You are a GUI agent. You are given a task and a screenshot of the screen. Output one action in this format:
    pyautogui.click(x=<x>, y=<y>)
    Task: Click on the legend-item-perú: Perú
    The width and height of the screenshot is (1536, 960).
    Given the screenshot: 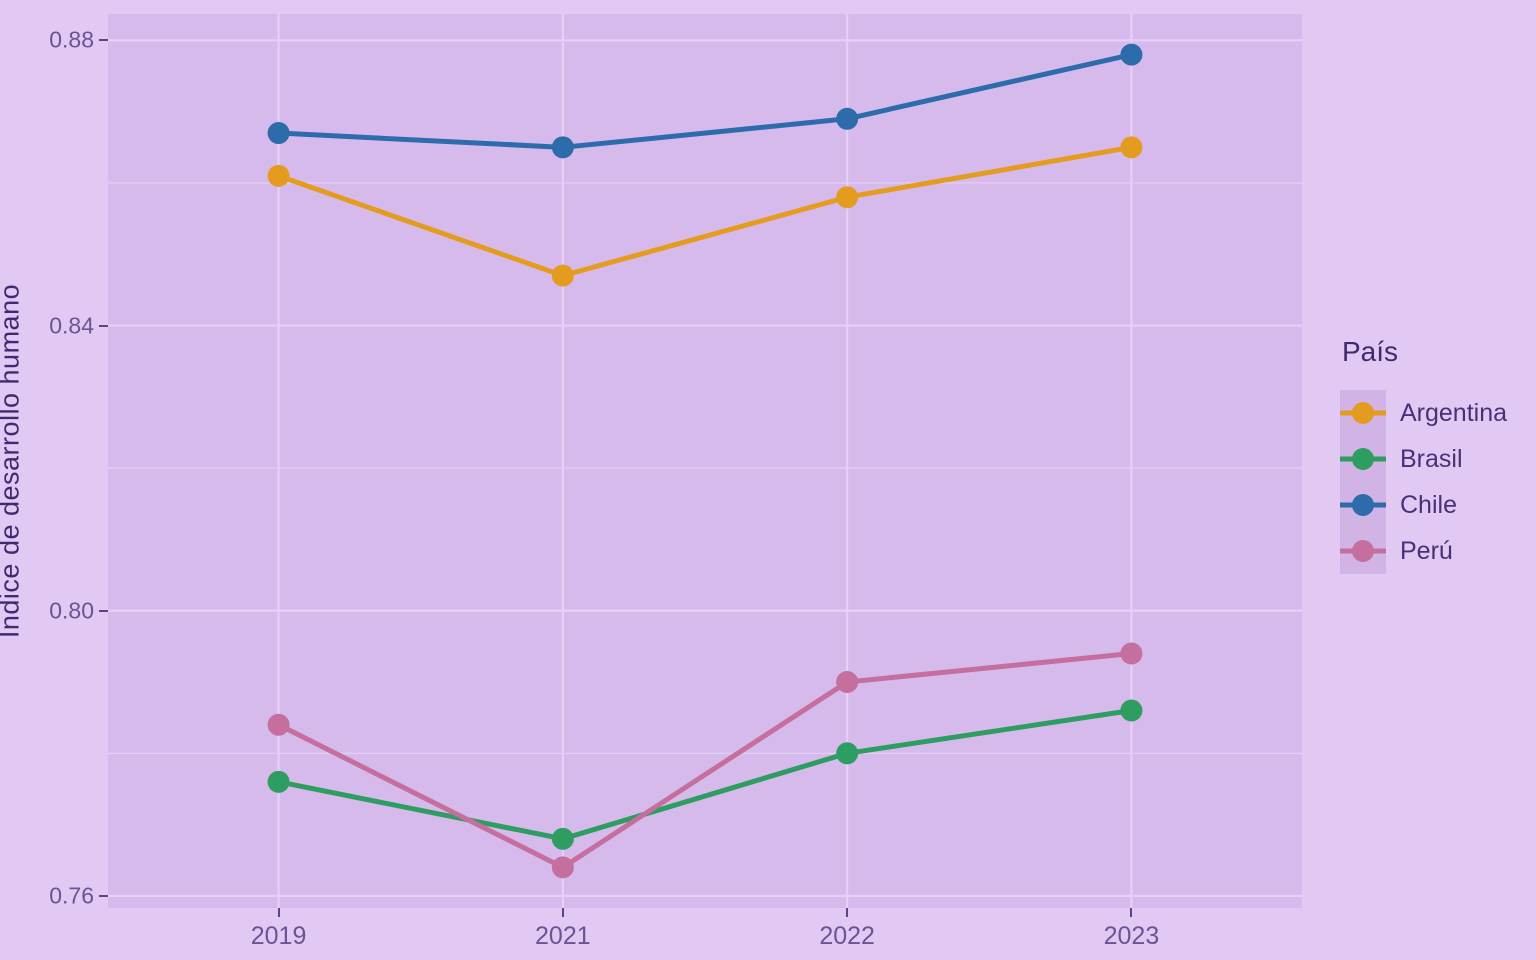 What is the action you would take?
    pyautogui.click(x=1435, y=551)
    